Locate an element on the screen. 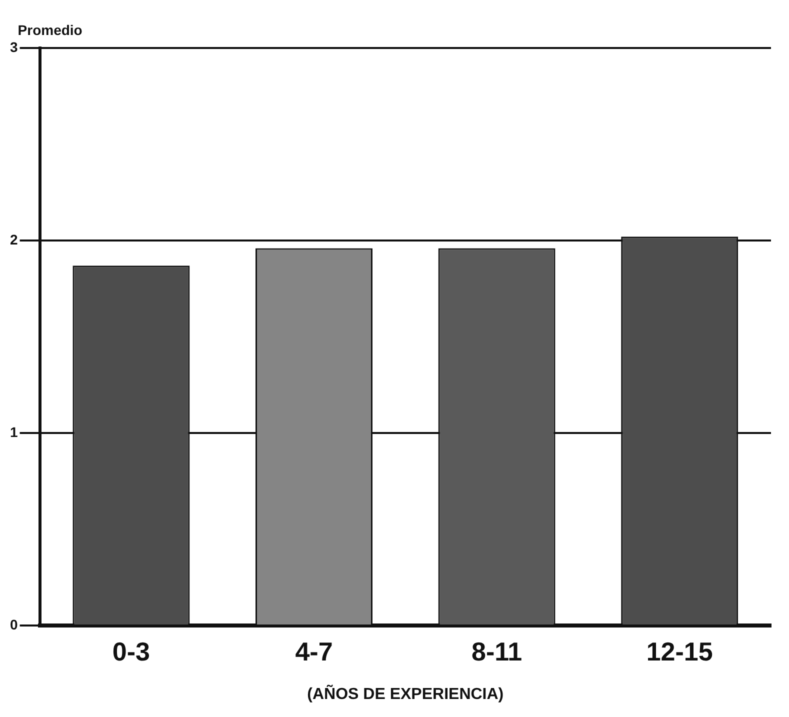 The width and height of the screenshot is (789, 717). y-axis-title: Promedio is located at coordinates (50, 30).